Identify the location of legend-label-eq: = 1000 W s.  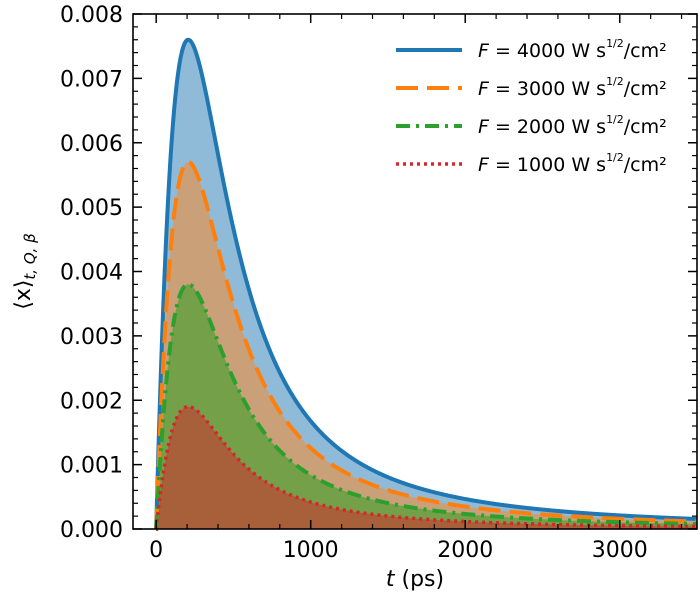
(547, 165).